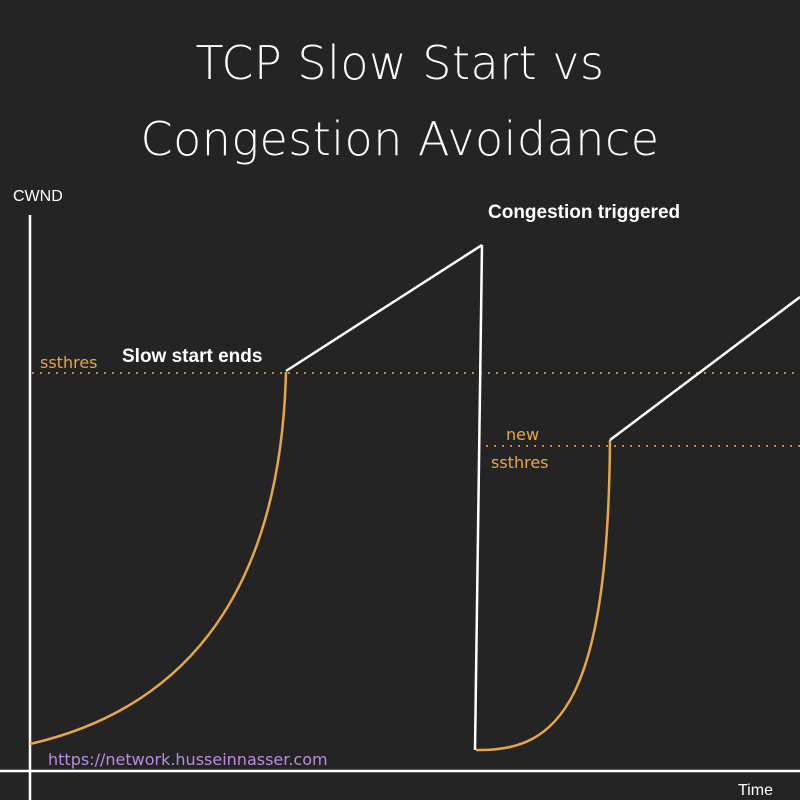 Image resolution: width=800 pixels, height=800 pixels. I want to click on ssthres-label: ssthres, so click(69, 362).